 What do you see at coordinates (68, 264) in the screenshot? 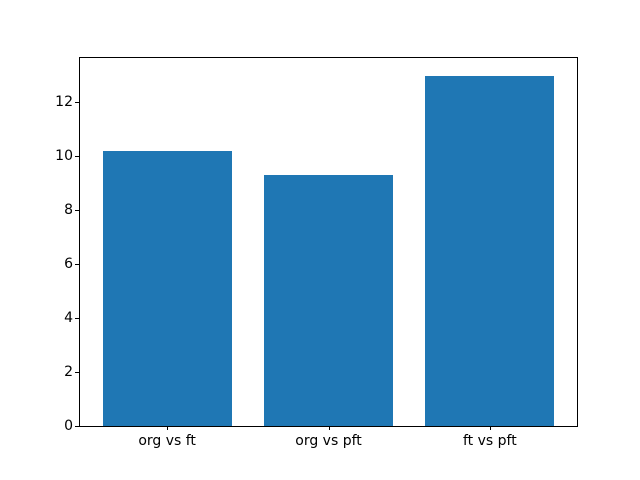
I see `y-tick-label: 6` at bounding box center [68, 264].